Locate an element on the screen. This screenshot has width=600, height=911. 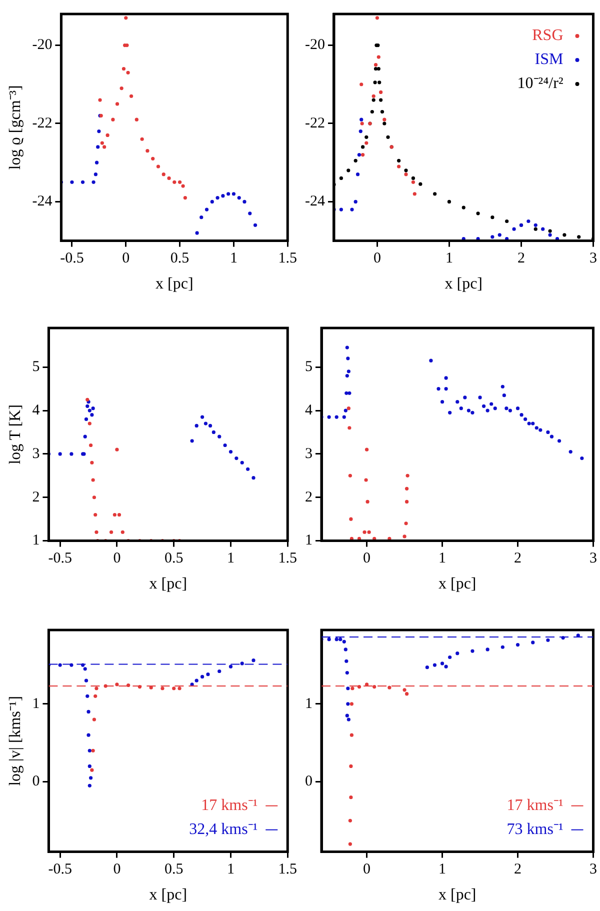
legend-label: 73 kms⁻¹ is located at coordinates (535, 829).